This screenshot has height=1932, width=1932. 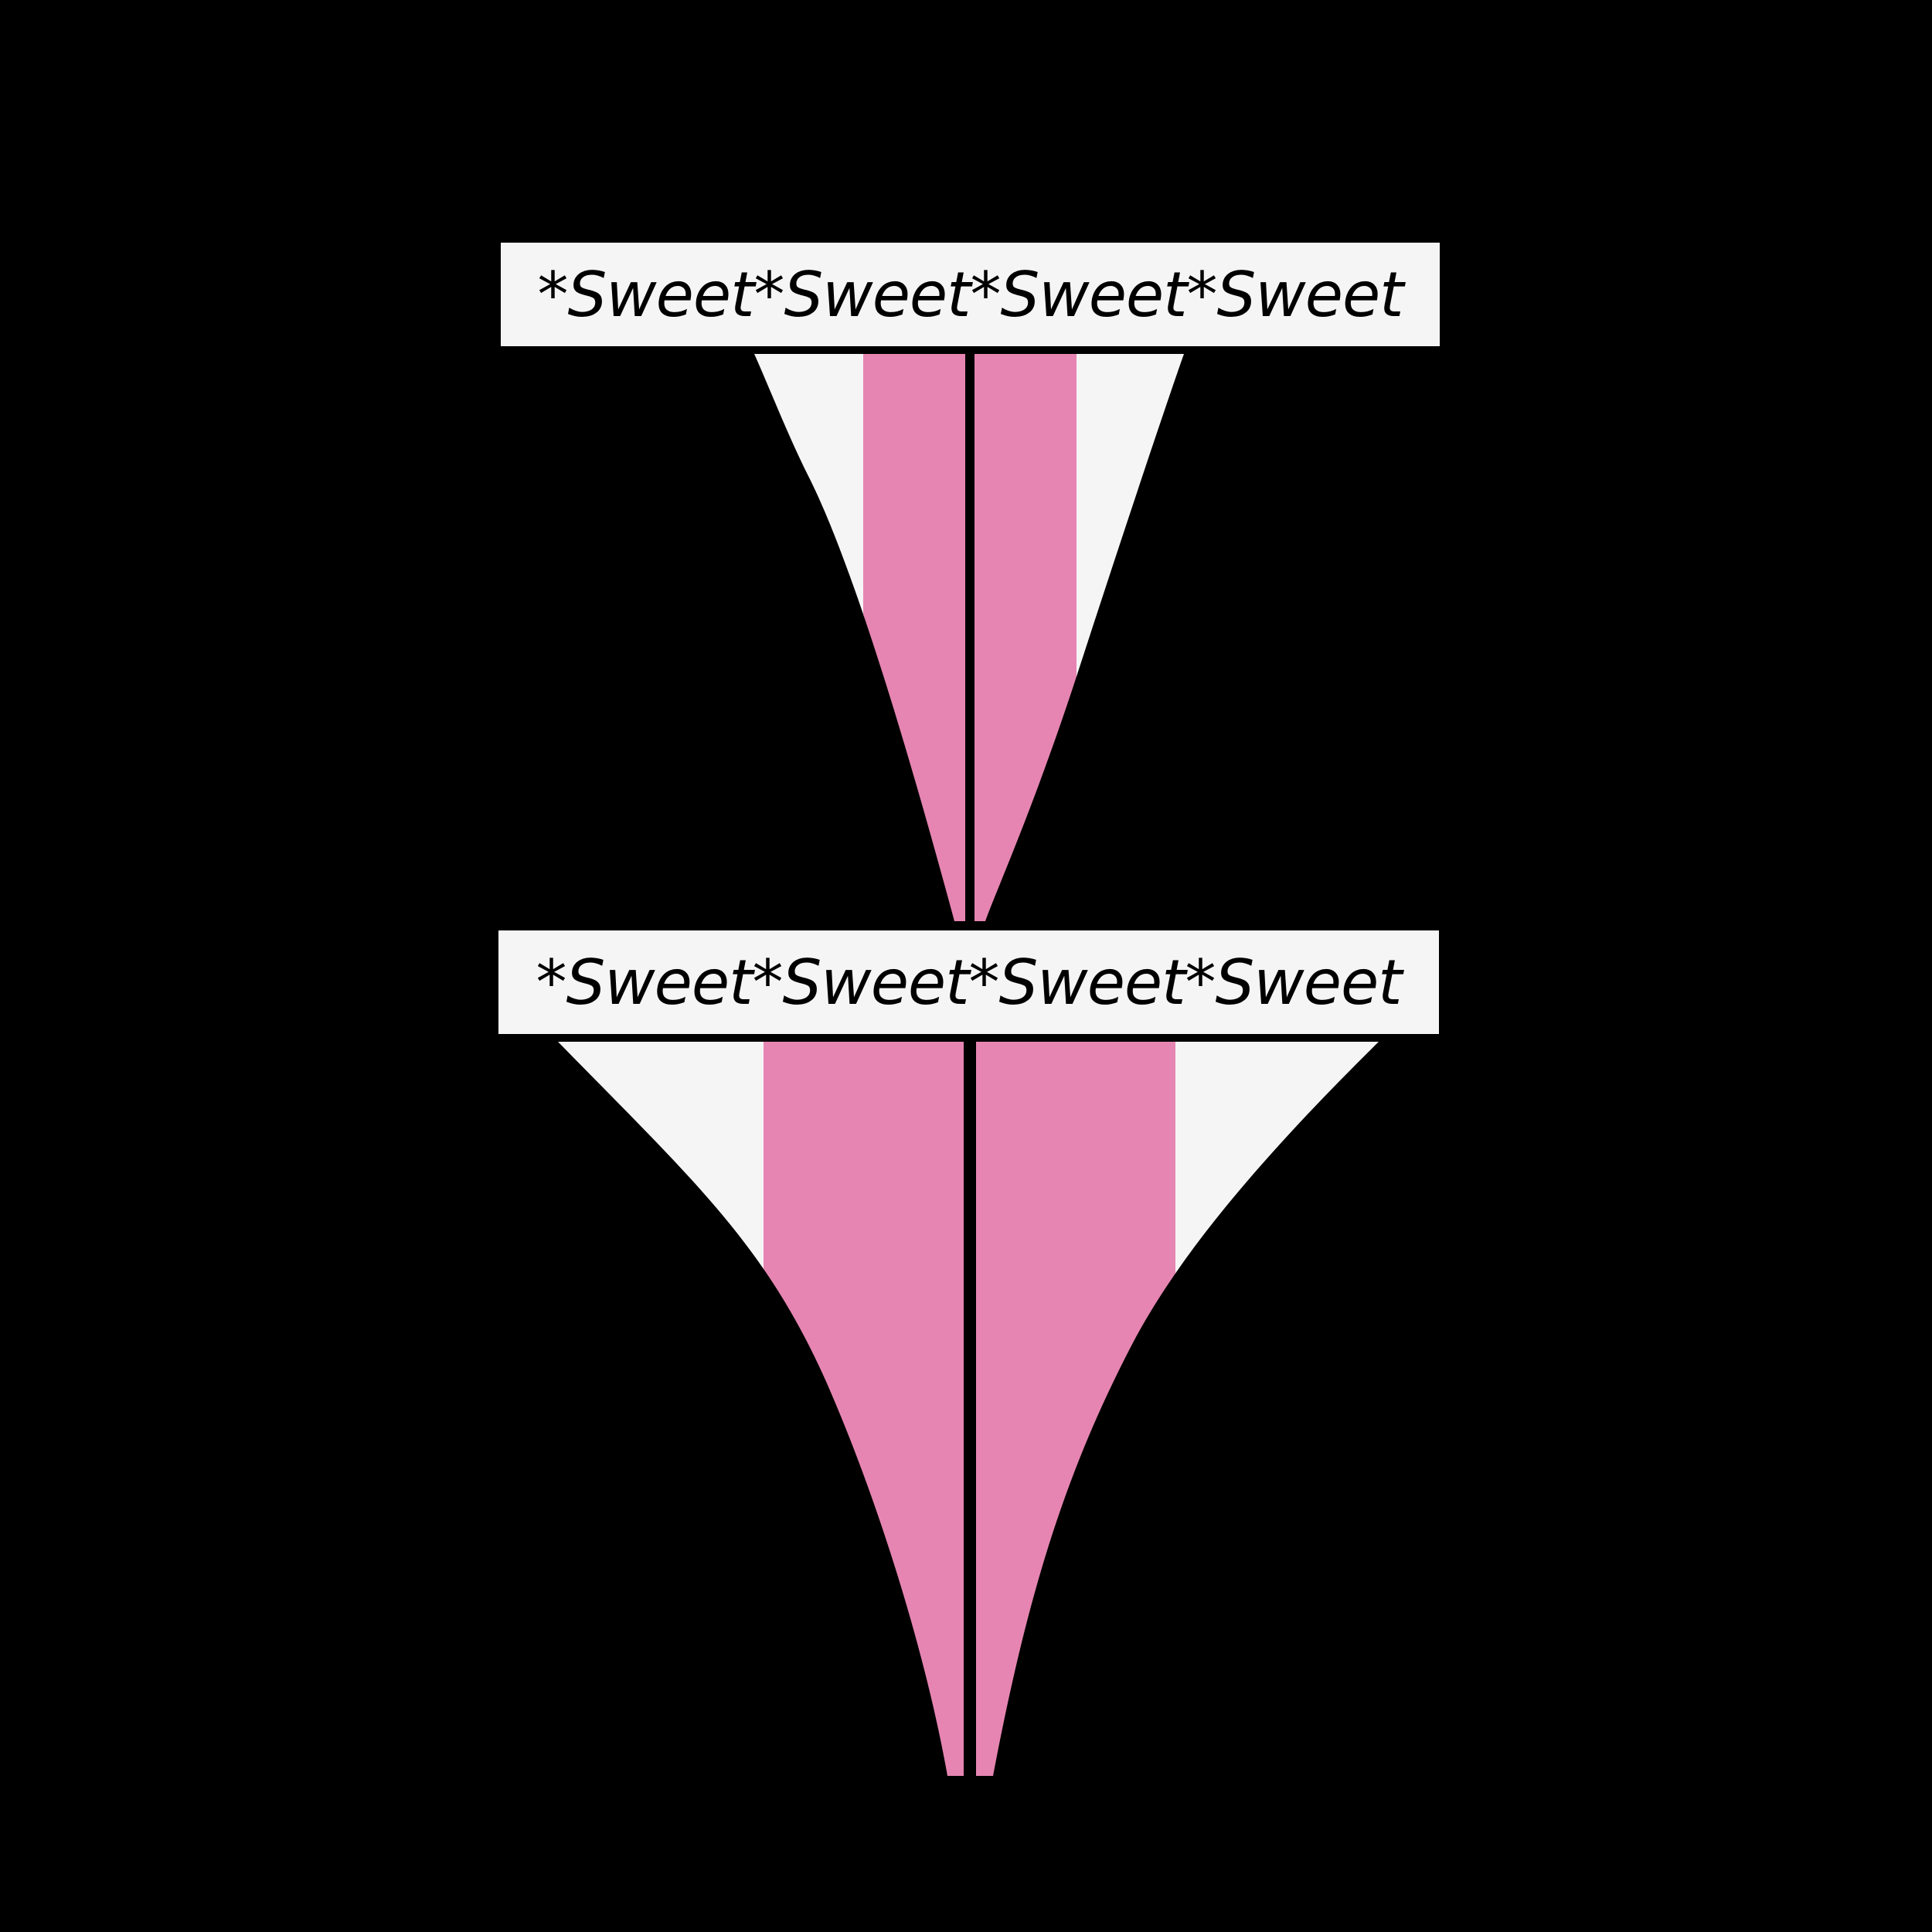 What do you see at coordinates (1130, 638) in the screenshot?
I see `top-right-white-stripe` at bounding box center [1130, 638].